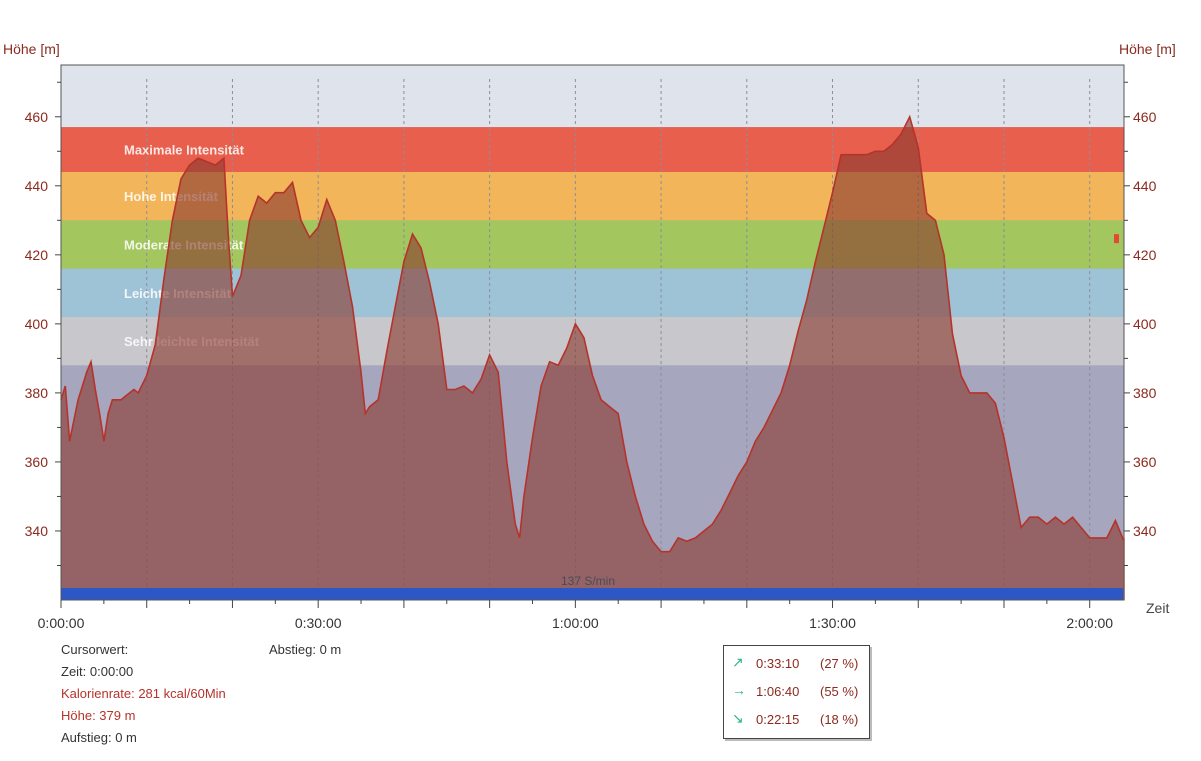 This screenshot has height=761, width=1201. What do you see at coordinates (184, 150) in the screenshot?
I see `zone-label-1: Maximale Intensität` at bounding box center [184, 150].